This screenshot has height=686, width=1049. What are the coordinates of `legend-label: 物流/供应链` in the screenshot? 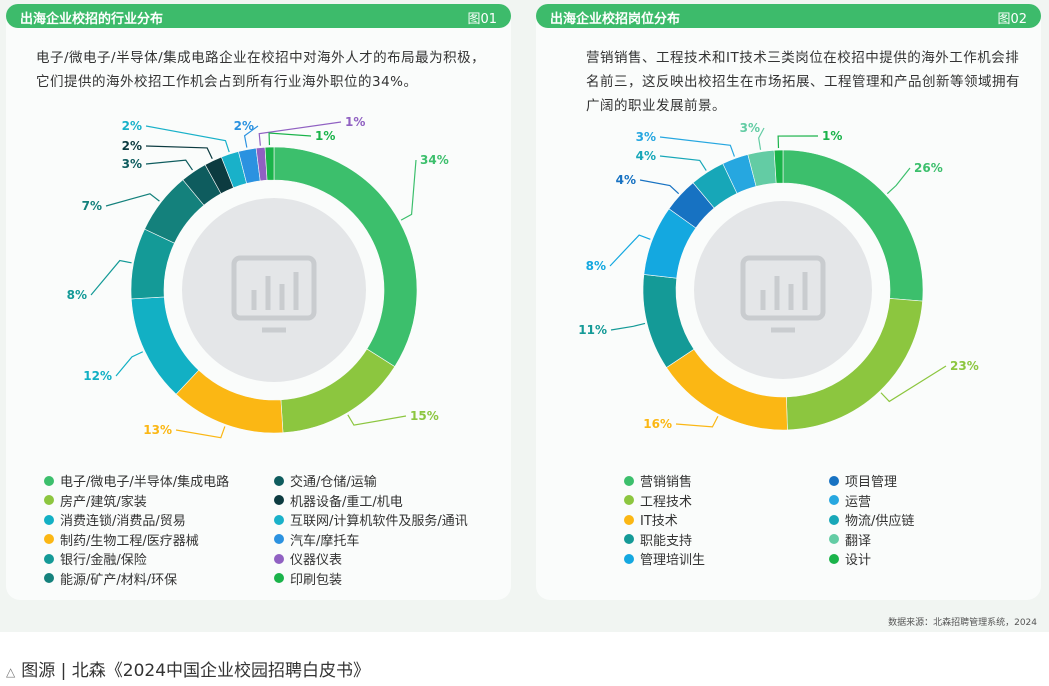 It's located at (880, 521).